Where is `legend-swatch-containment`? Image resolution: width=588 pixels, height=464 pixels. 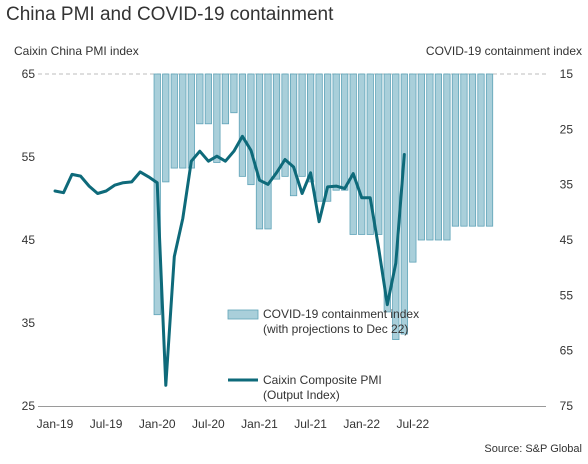
legend-swatch-containment is located at coordinates (243, 314).